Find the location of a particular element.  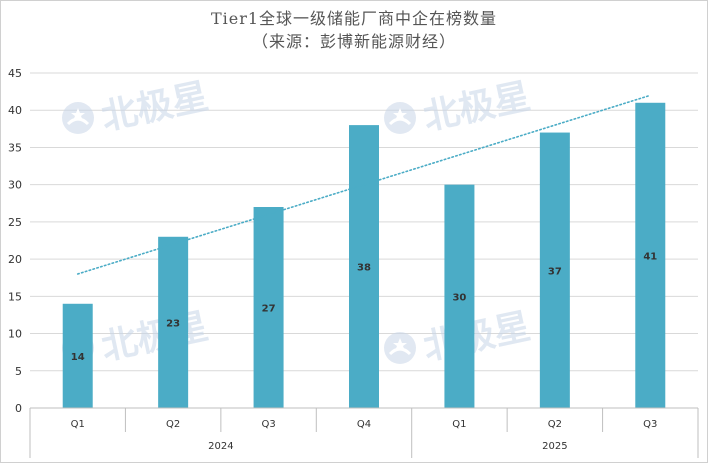

data-label: 41 is located at coordinates (650, 256).